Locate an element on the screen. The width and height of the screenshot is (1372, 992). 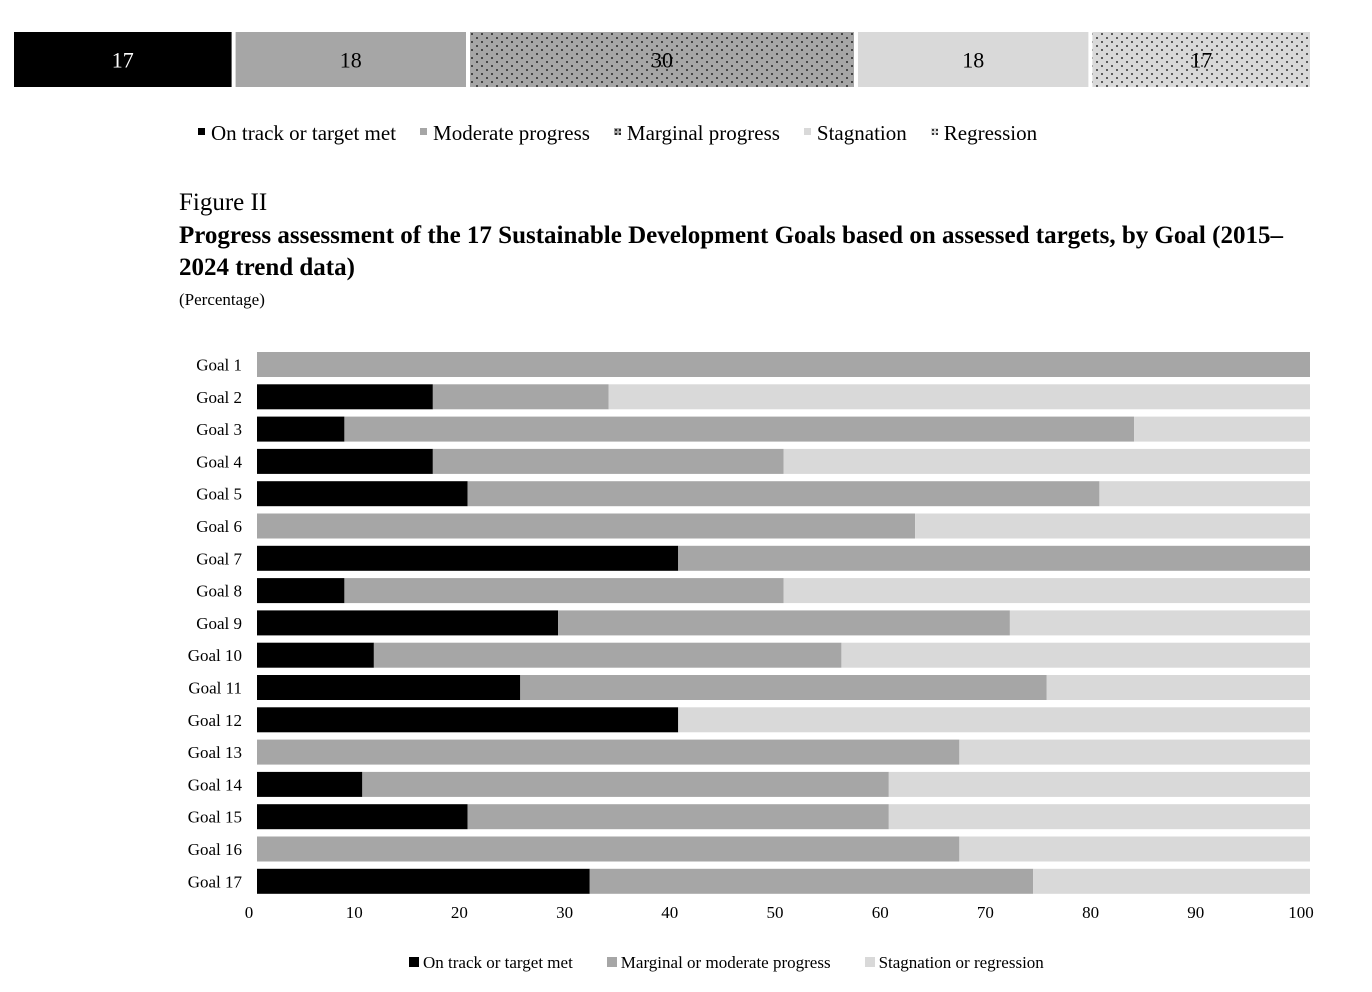
summary-segment-label: 30 is located at coordinates (662, 60).